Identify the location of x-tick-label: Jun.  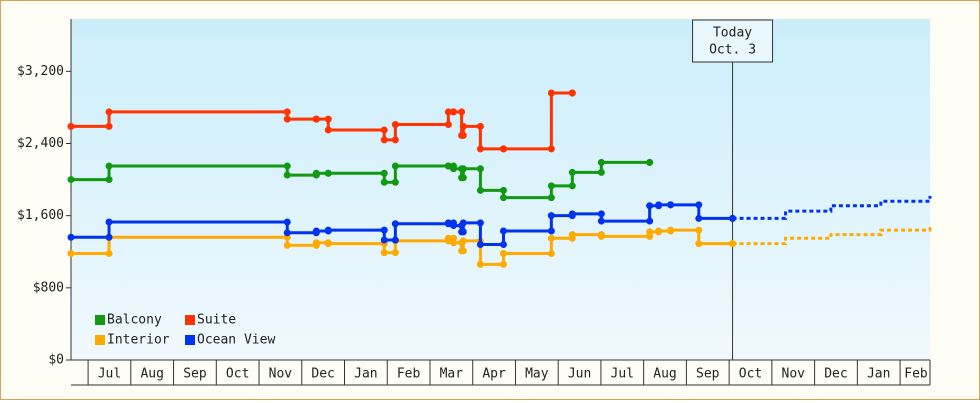
(579, 374).